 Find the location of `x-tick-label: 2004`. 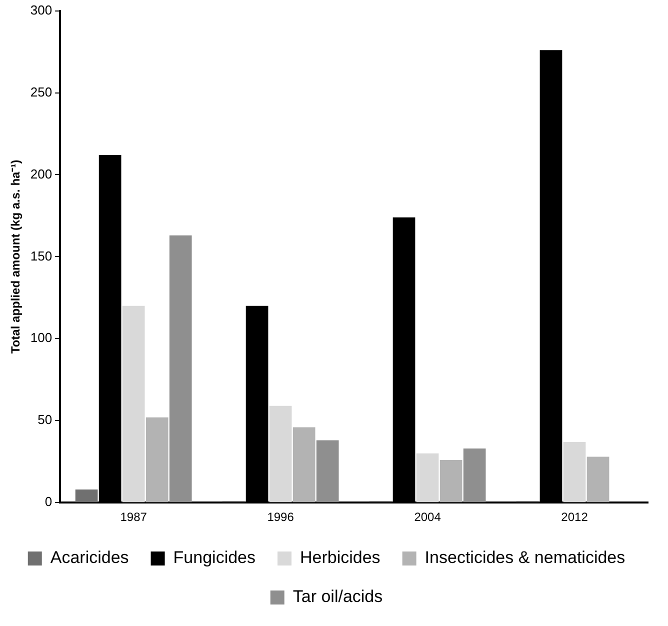

x-tick-label: 2004 is located at coordinates (428, 517).